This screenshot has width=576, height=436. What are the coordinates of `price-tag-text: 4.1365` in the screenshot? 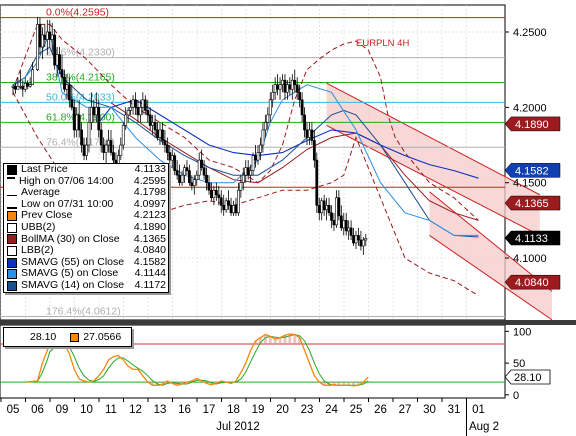 It's located at (532, 204).